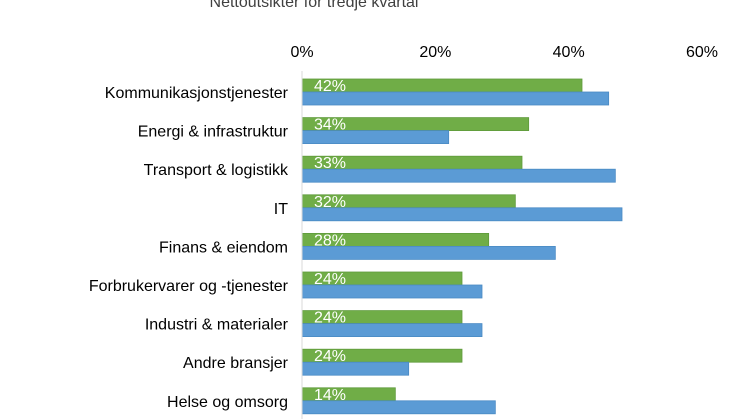  Describe the element at coordinates (213, 132) in the screenshot. I see `category-label: Energi & infrastruktur` at that location.